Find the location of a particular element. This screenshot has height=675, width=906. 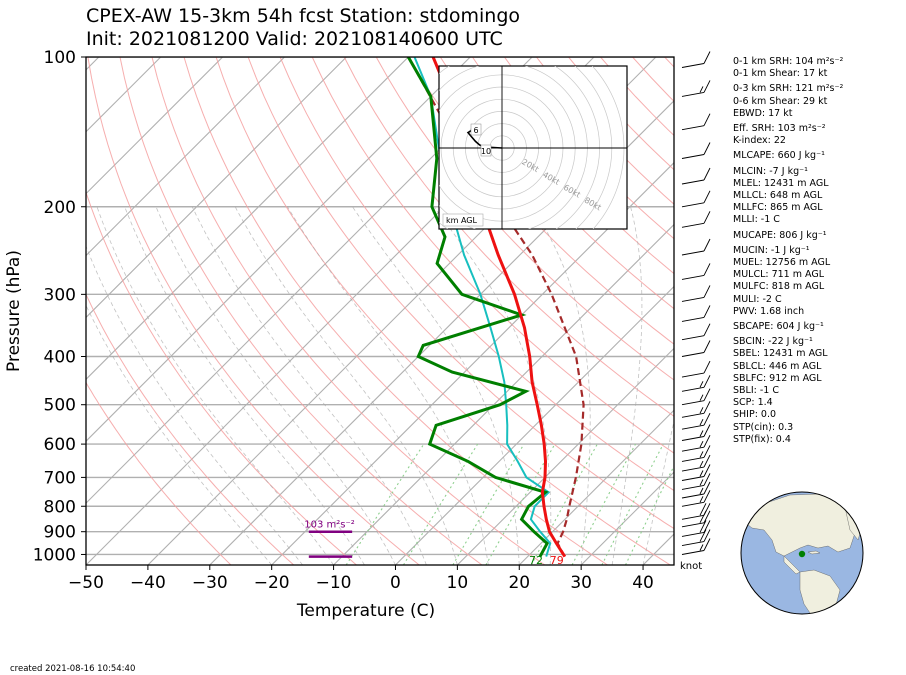

index-line: 0-1 km Shear: 17 kt is located at coordinates (780, 74).